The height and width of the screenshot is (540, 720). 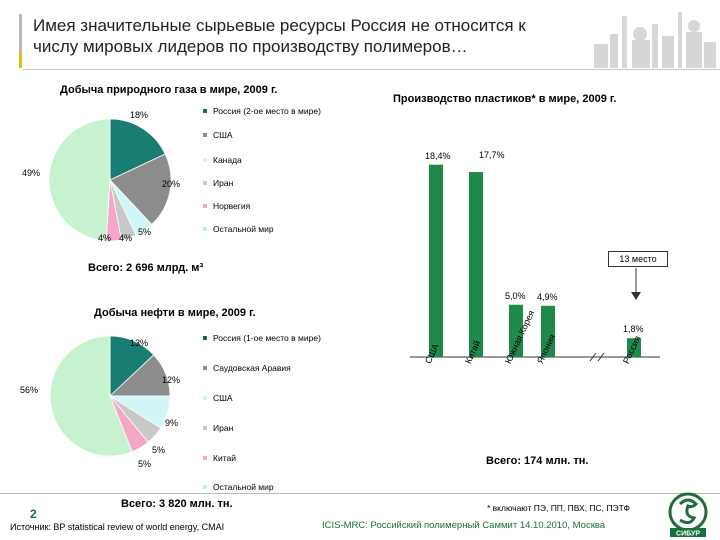 I want to click on oil-label-rest: 56%, so click(x=29, y=390).